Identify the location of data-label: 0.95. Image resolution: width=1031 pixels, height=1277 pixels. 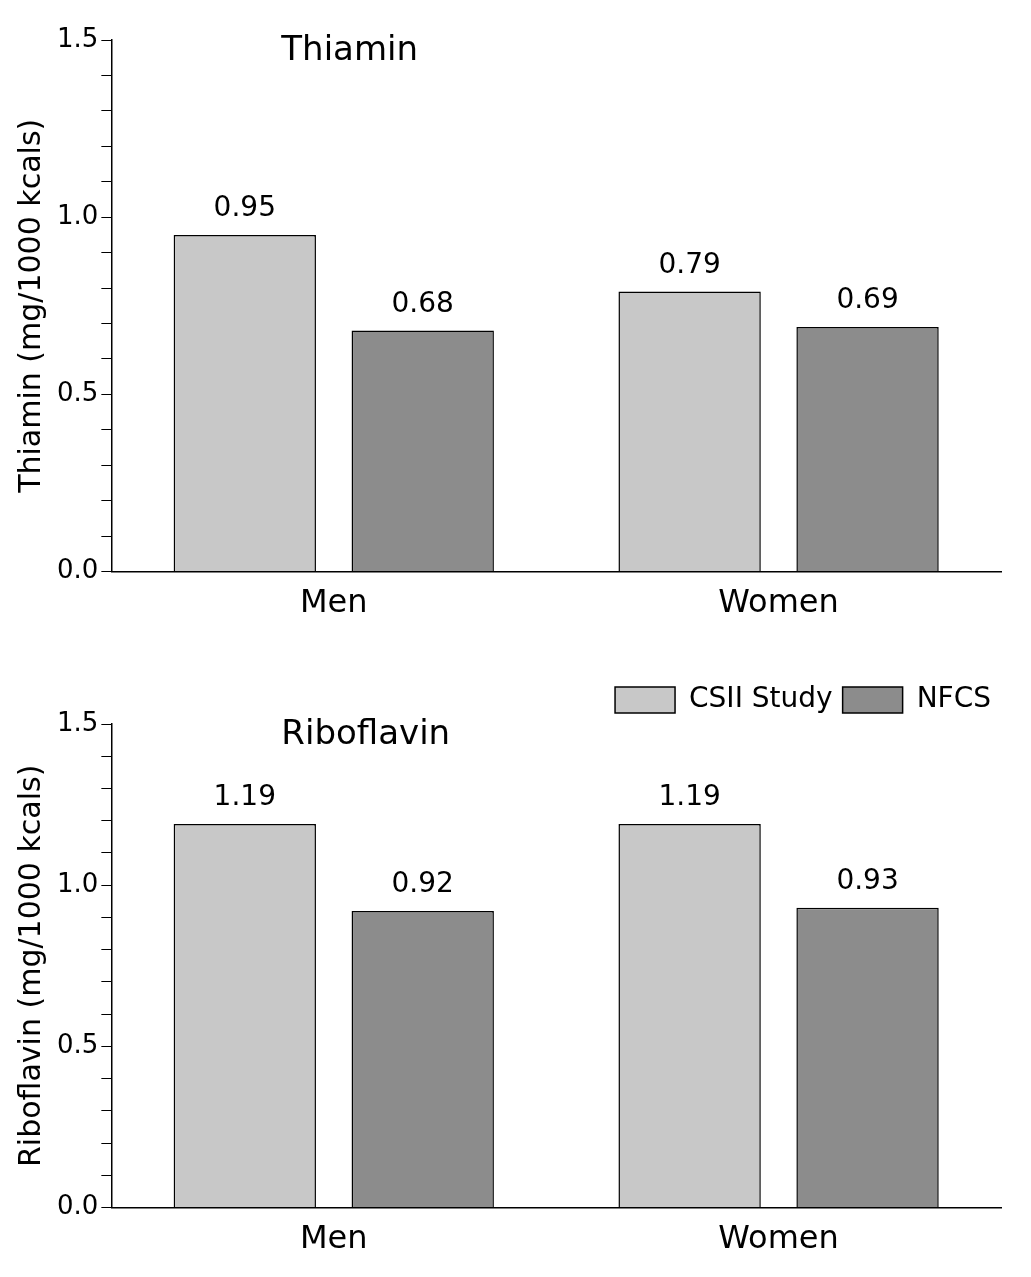
(244, 207).